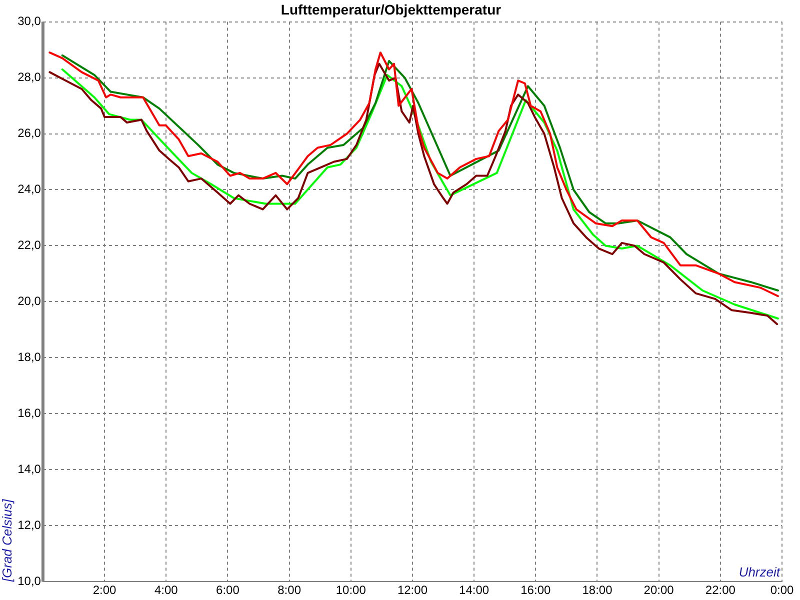  I want to click on x-tick-label: 20:00, so click(659, 590).